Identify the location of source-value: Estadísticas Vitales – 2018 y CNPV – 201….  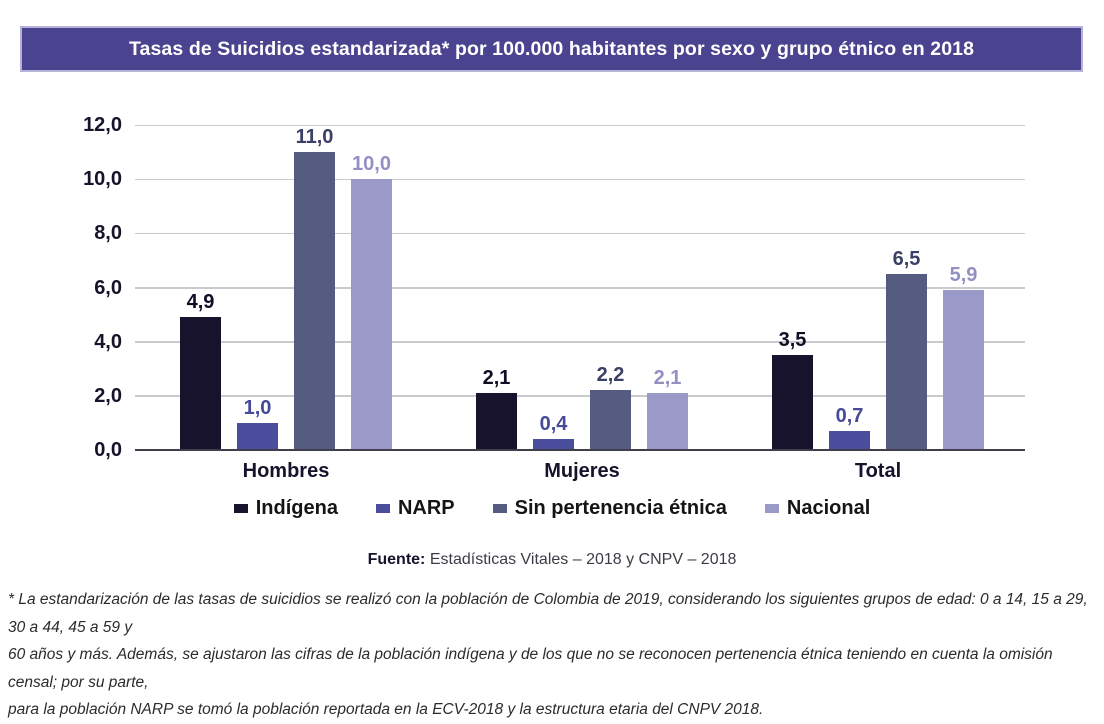
(583, 559).